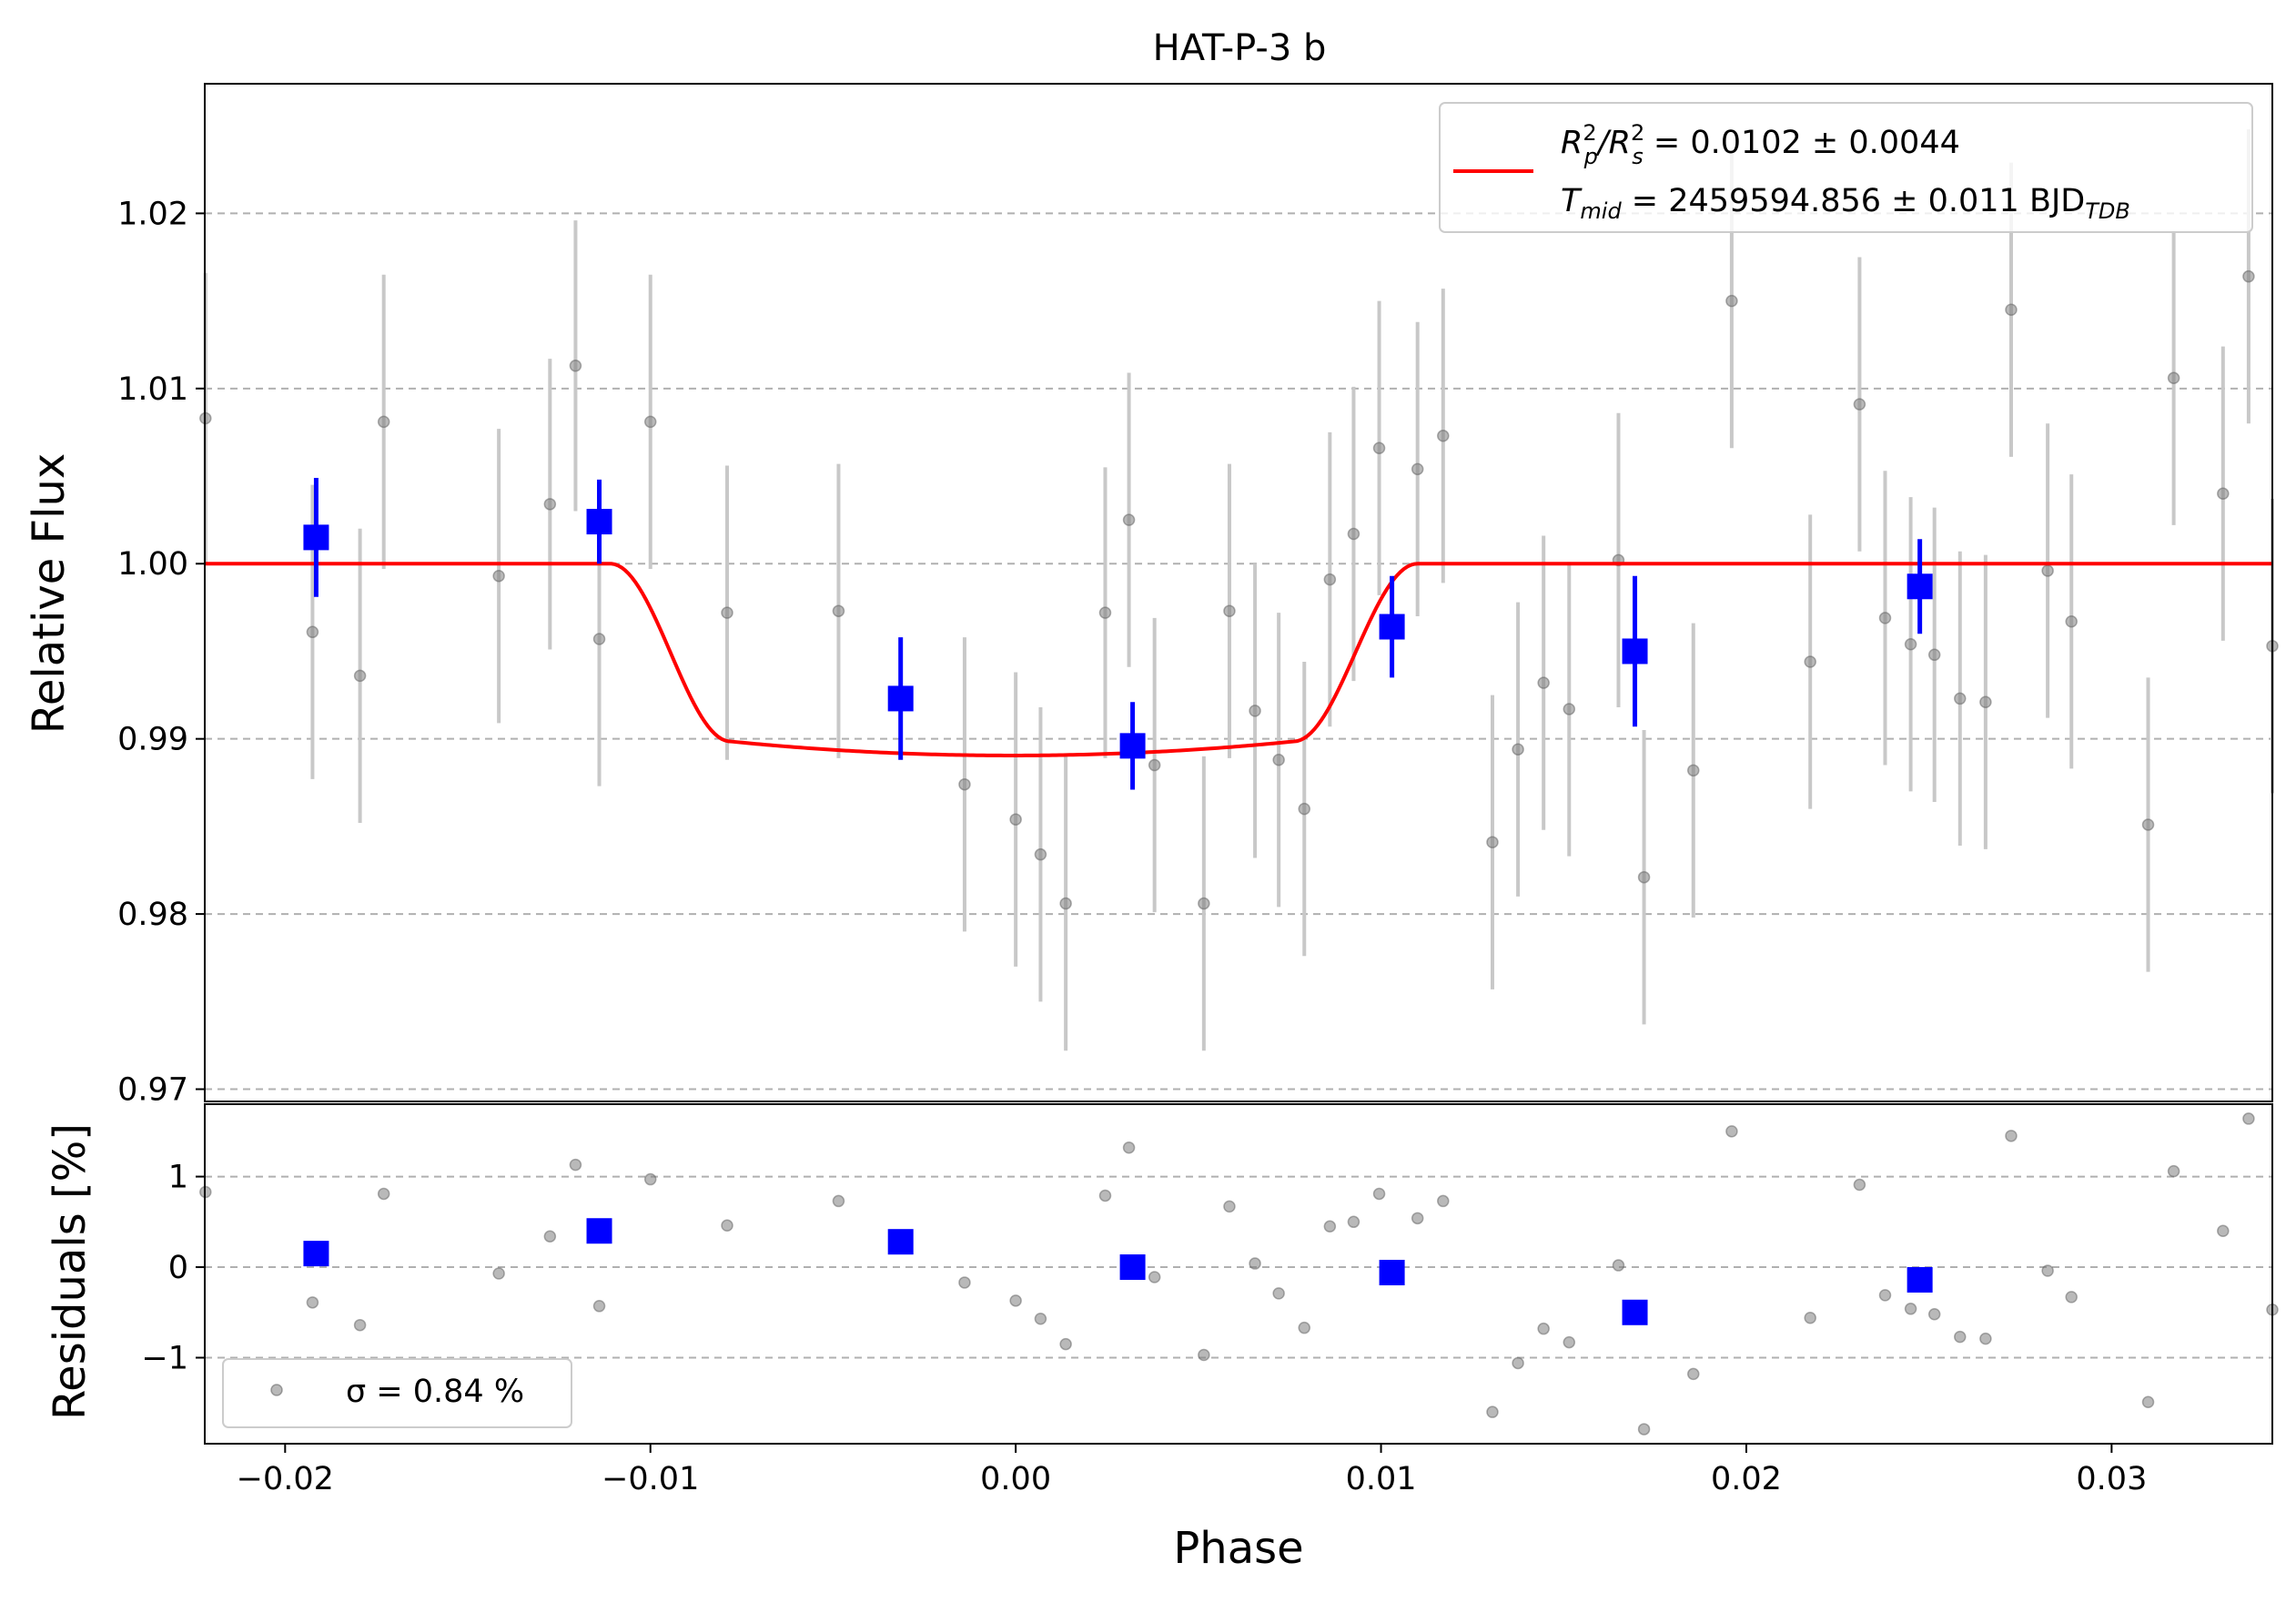  What do you see at coordinates (153, 389) in the screenshot?
I see `top-y-tick-label: 1.01` at bounding box center [153, 389].